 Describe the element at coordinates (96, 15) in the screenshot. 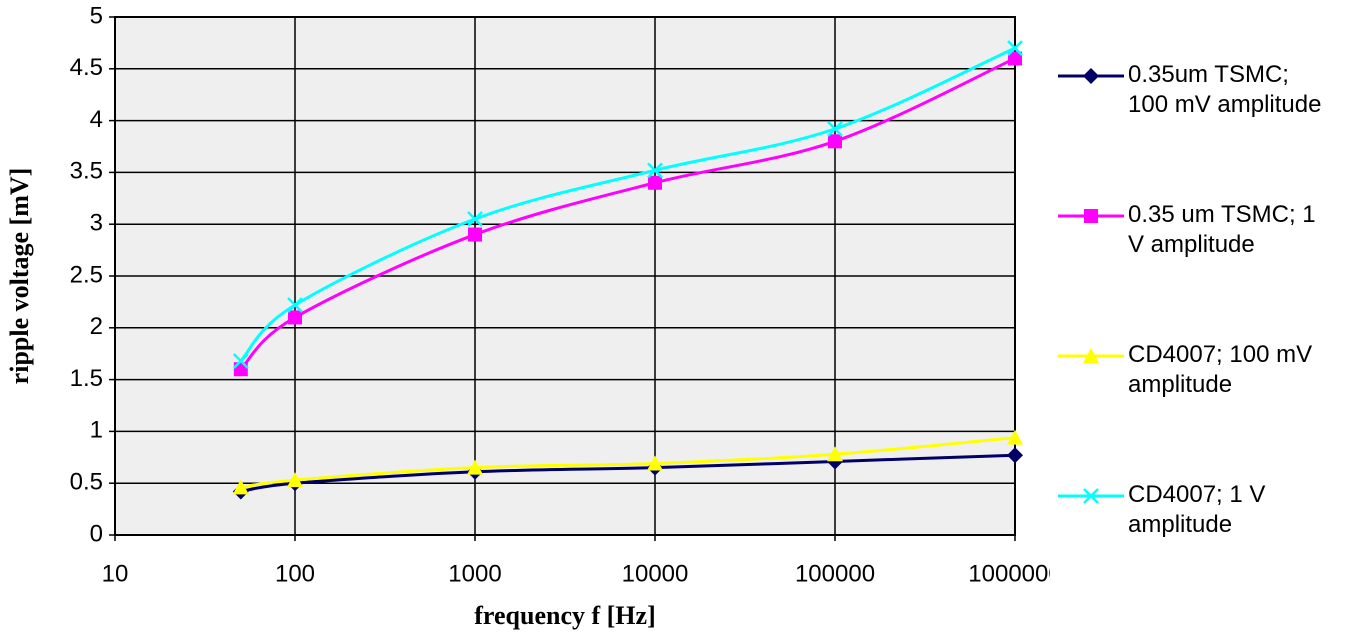

I see `y-tick-label: 5` at that location.